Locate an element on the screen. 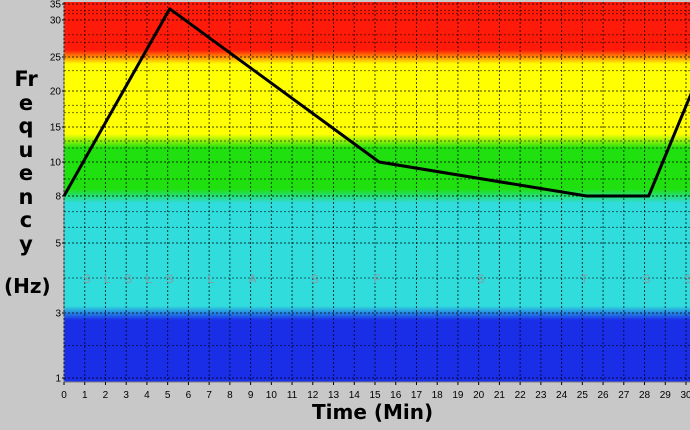 The width and height of the screenshot is (690, 430). x-tick-label: 11 is located at coordinates (292, 395).